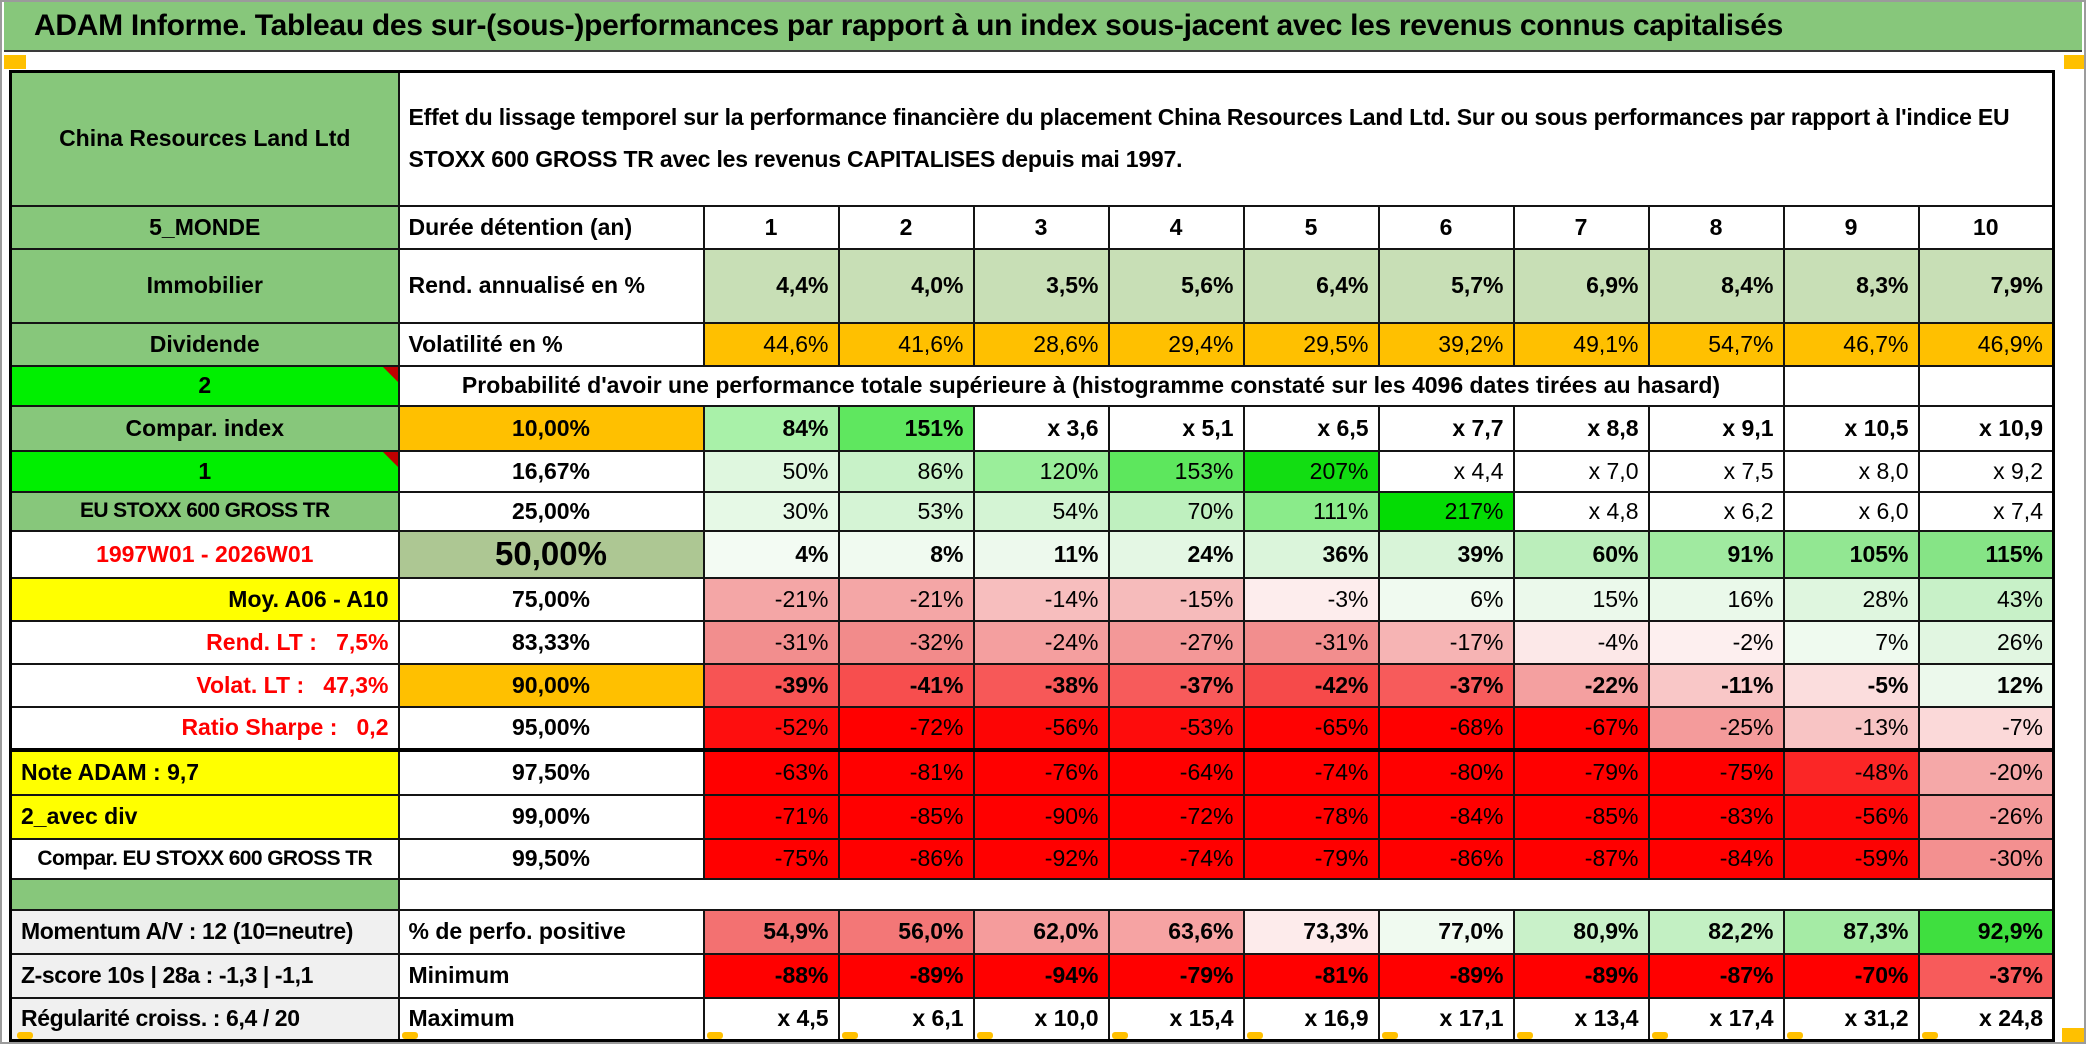 The image size is (2086, 1044). What do you see at coordinates (1176, 285) in the screenshot?
I see `rend-annualise-col4: 5,6%` at bounding box center [1176, 285].